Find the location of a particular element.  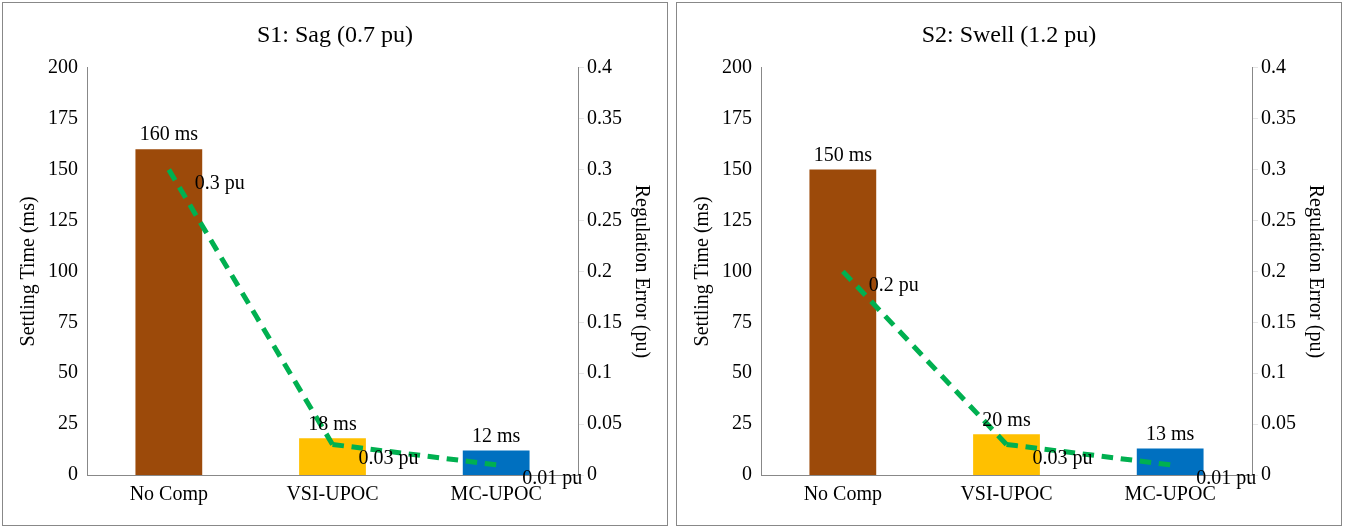

data-label: 150 ms is located at coordinates (843, 153).